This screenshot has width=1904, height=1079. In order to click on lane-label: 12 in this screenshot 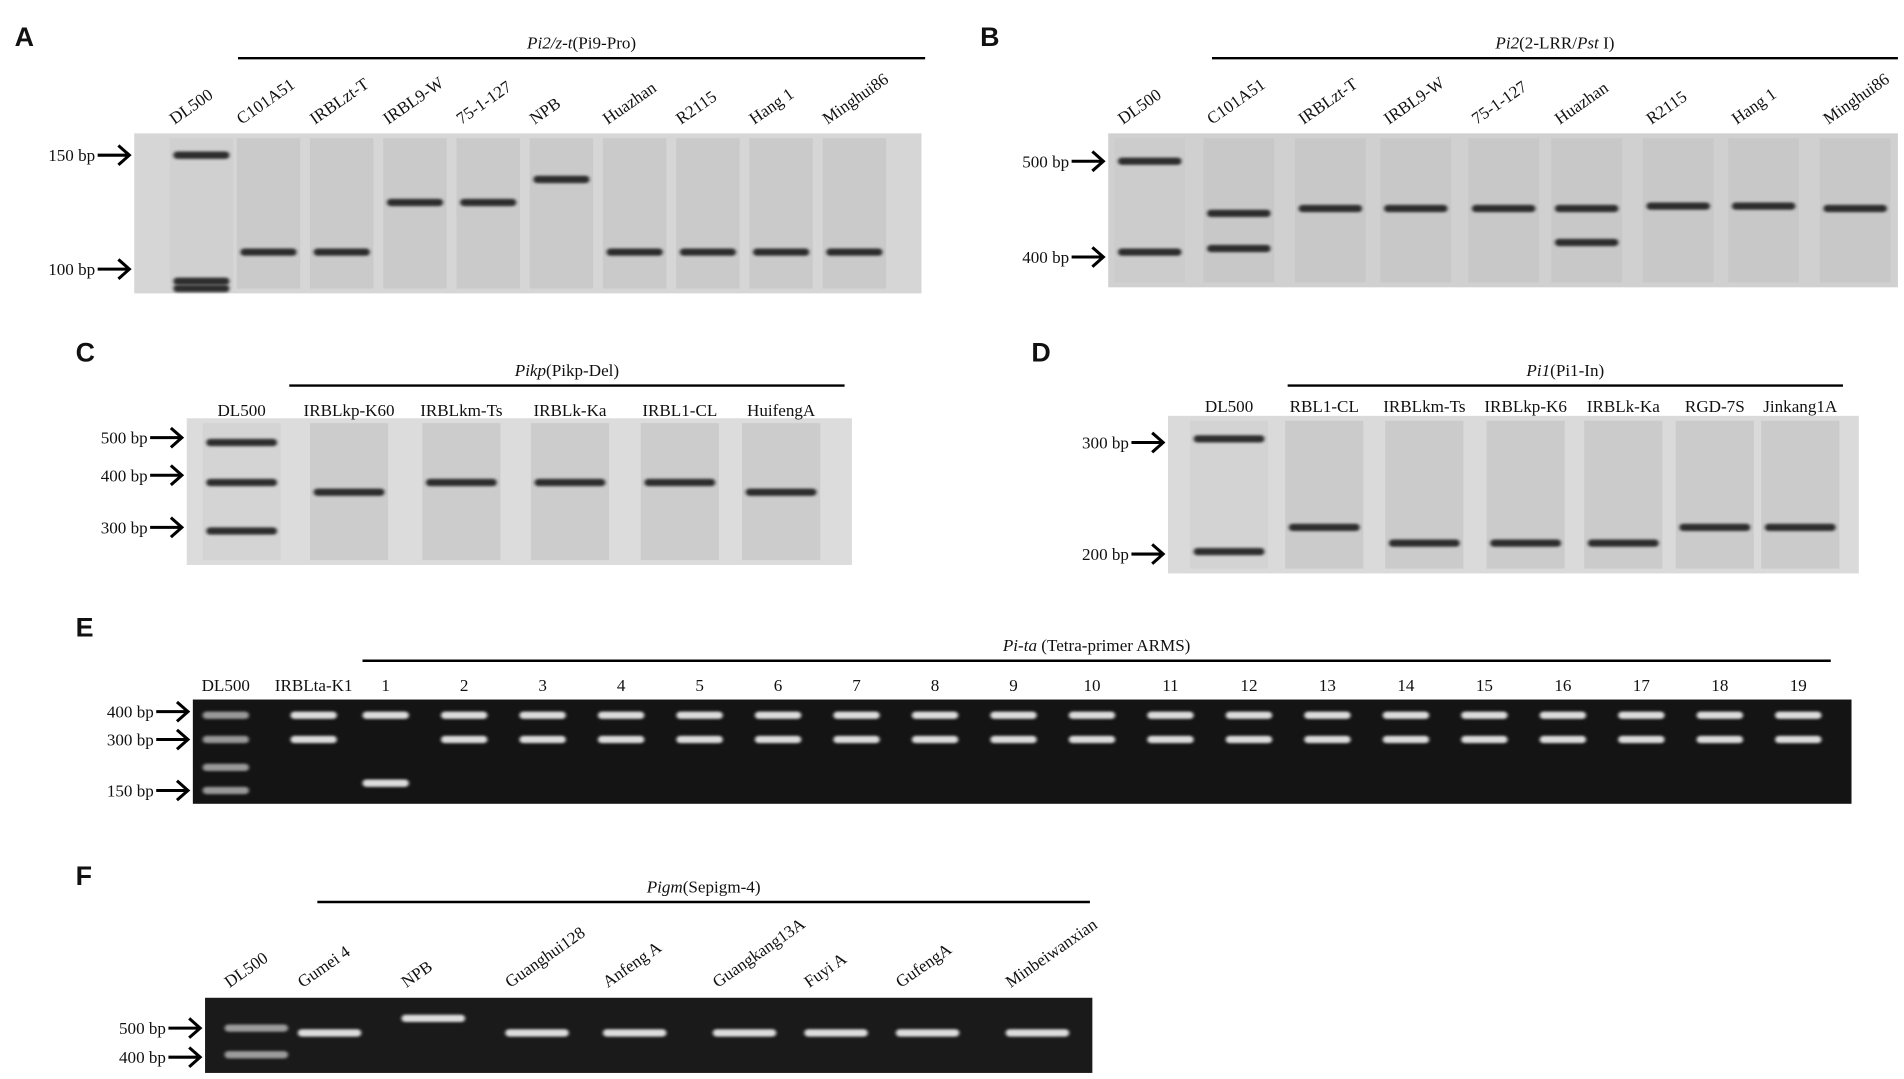, I will do `click(1248, 685)`.